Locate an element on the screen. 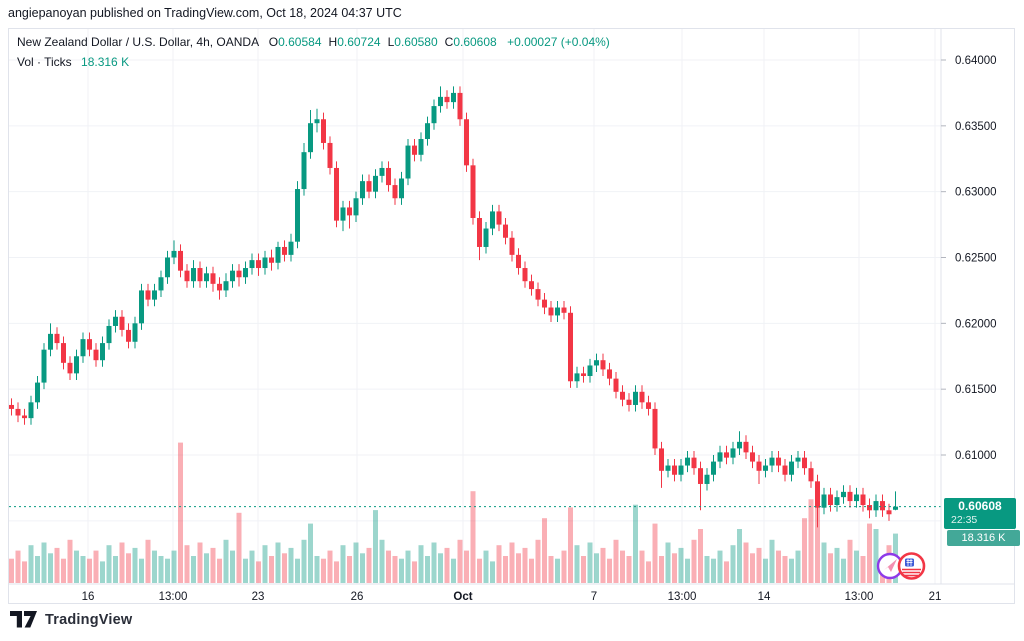 Image resolution: width=1024 pixels, height=641 pixels. volume-badge: 18.316 K is located at coordinates (983, 538).